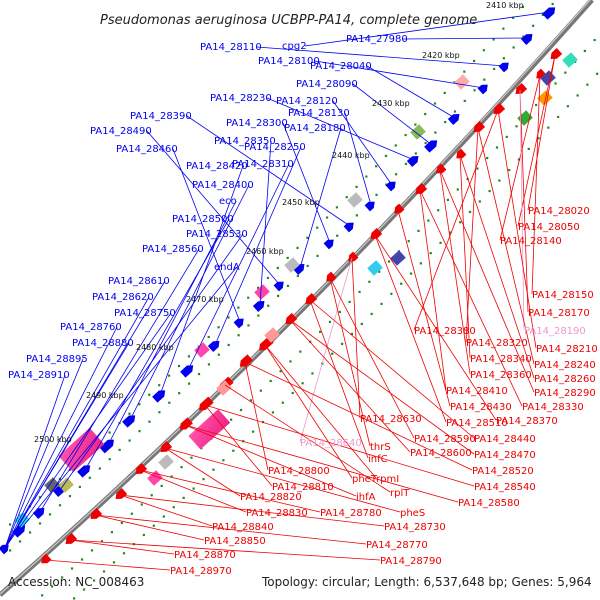 The width and height of the screenshot is (600, 600). Describe the element at coordinates (4, 549) in the screenshot. I see `forward-gene-24-shape` at that location.